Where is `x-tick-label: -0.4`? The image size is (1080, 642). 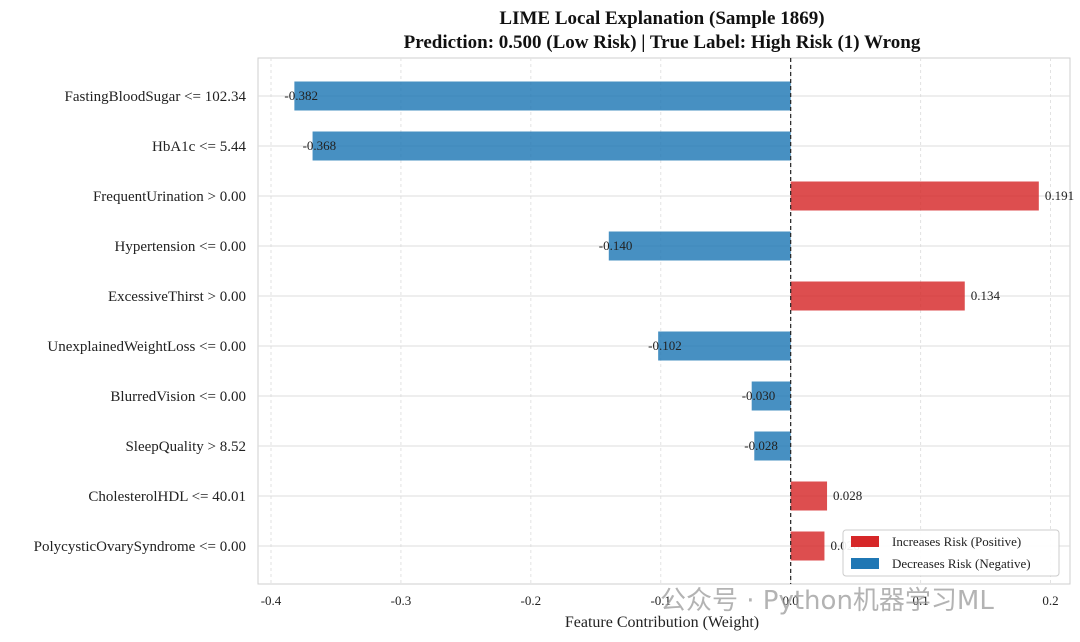 x-tick-label: -0.4 is located at coordinates (271, 600).